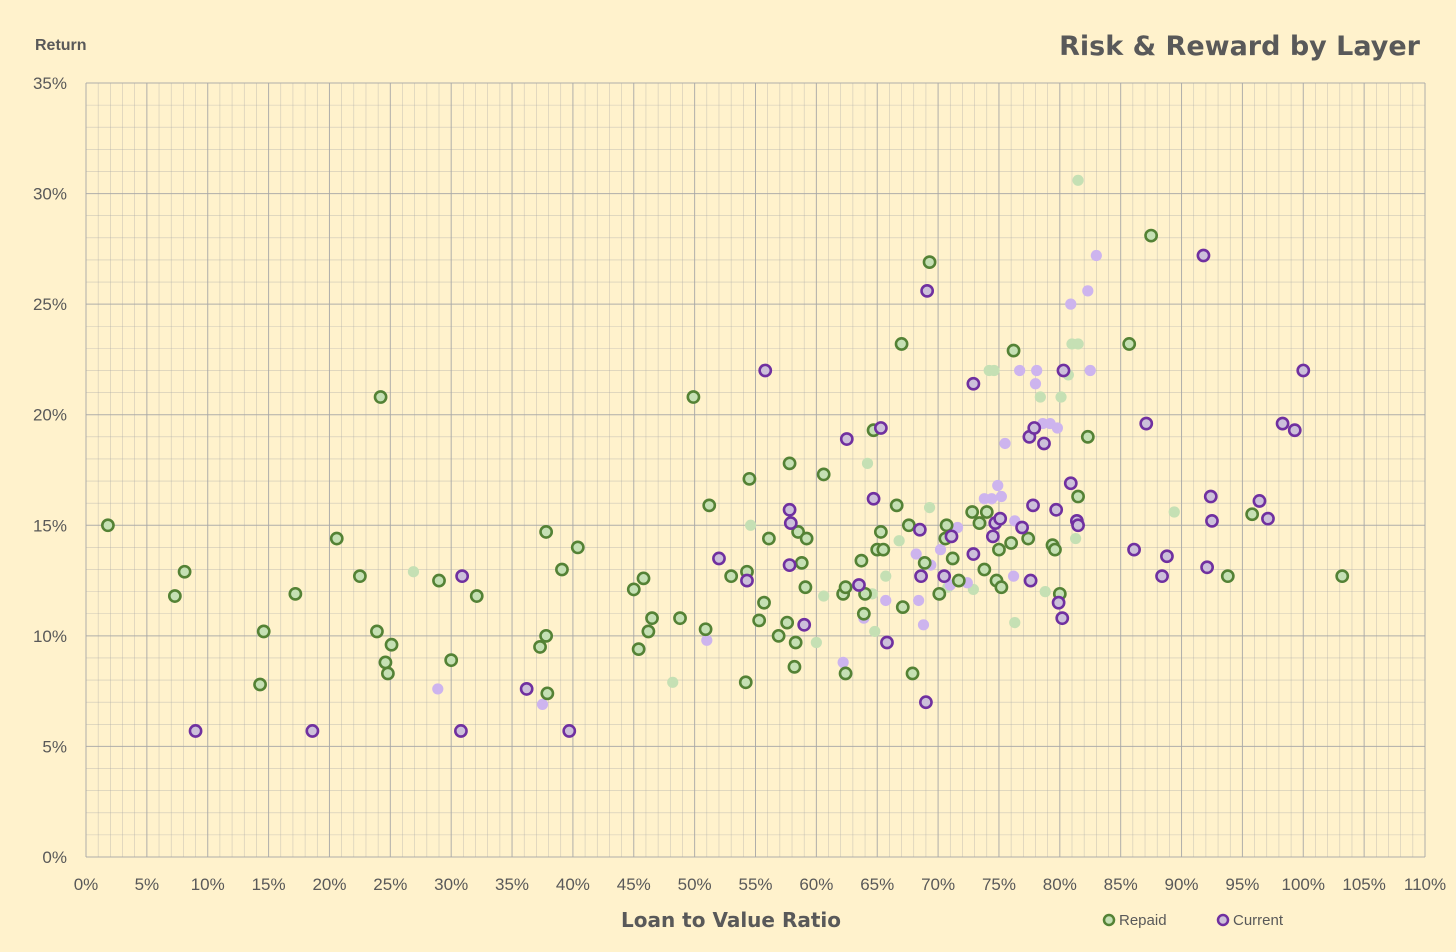  What do you see at coordinates (512, 884) in the screenshot?
I see `x-tick-label: 35%` at bounding box center [512, 884].